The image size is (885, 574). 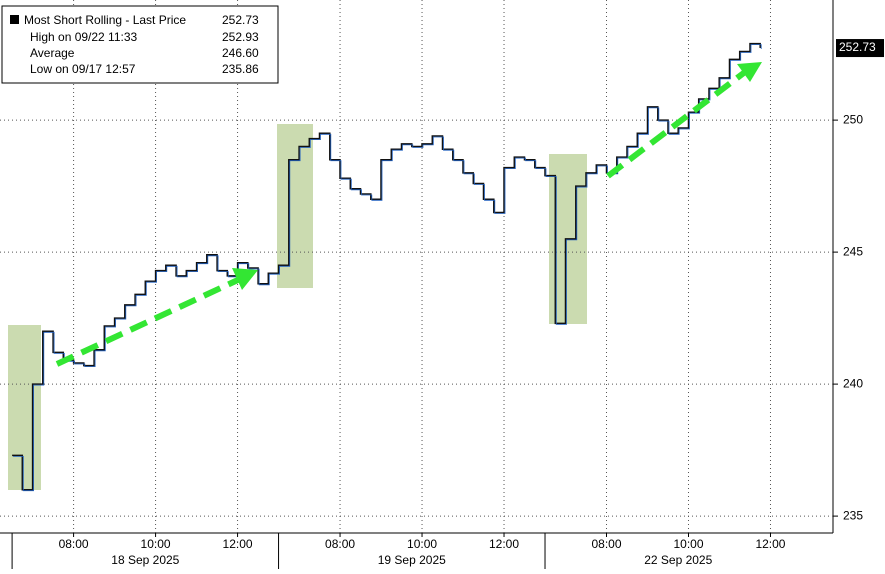 What do you see at coordinates (853, 119) in the screenshot?
I see `y-tick-label: 250` at bounding box center [853, 119].